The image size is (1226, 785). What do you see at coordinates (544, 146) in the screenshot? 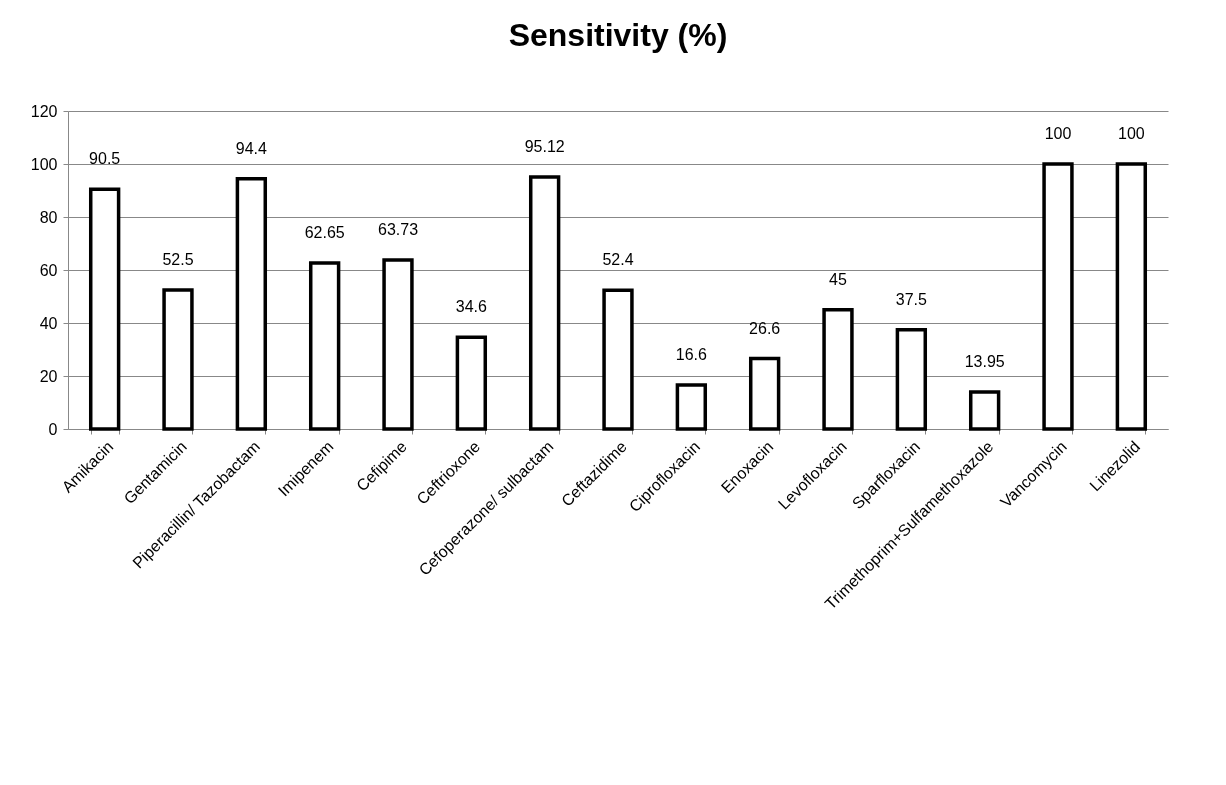
I see `data-label: 95.12` at bounding box center [544, 146].